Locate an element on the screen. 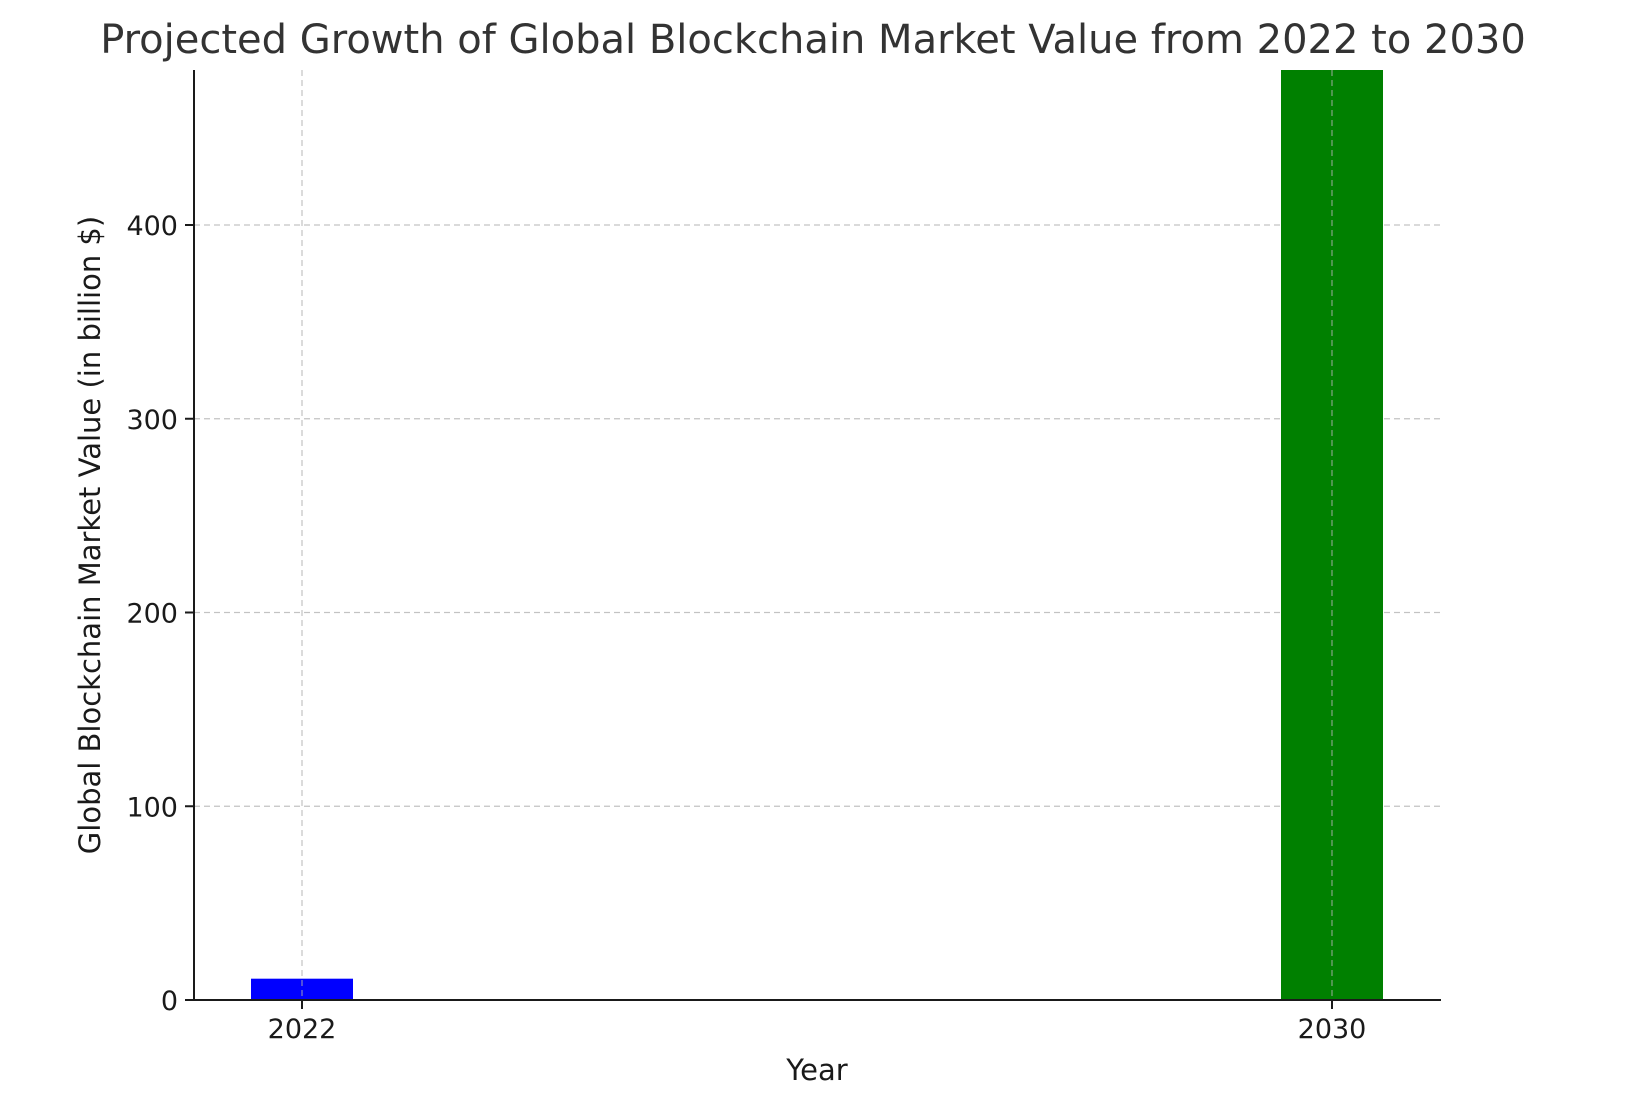  x-axis-ticks: 2022 2030 is located at coordinates (817, 1022).